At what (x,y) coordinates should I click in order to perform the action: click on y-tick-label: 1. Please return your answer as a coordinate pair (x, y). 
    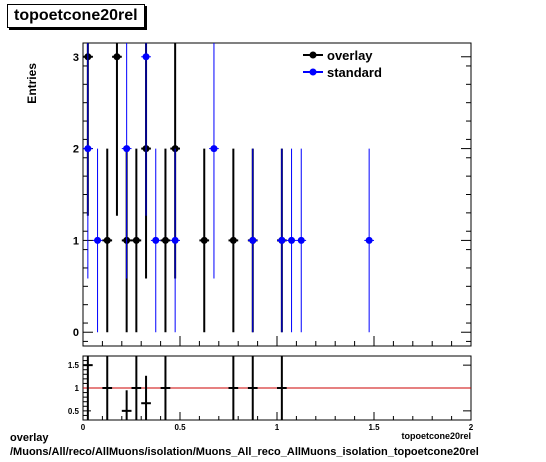
    Looking at the image, I should click on (76, 241).